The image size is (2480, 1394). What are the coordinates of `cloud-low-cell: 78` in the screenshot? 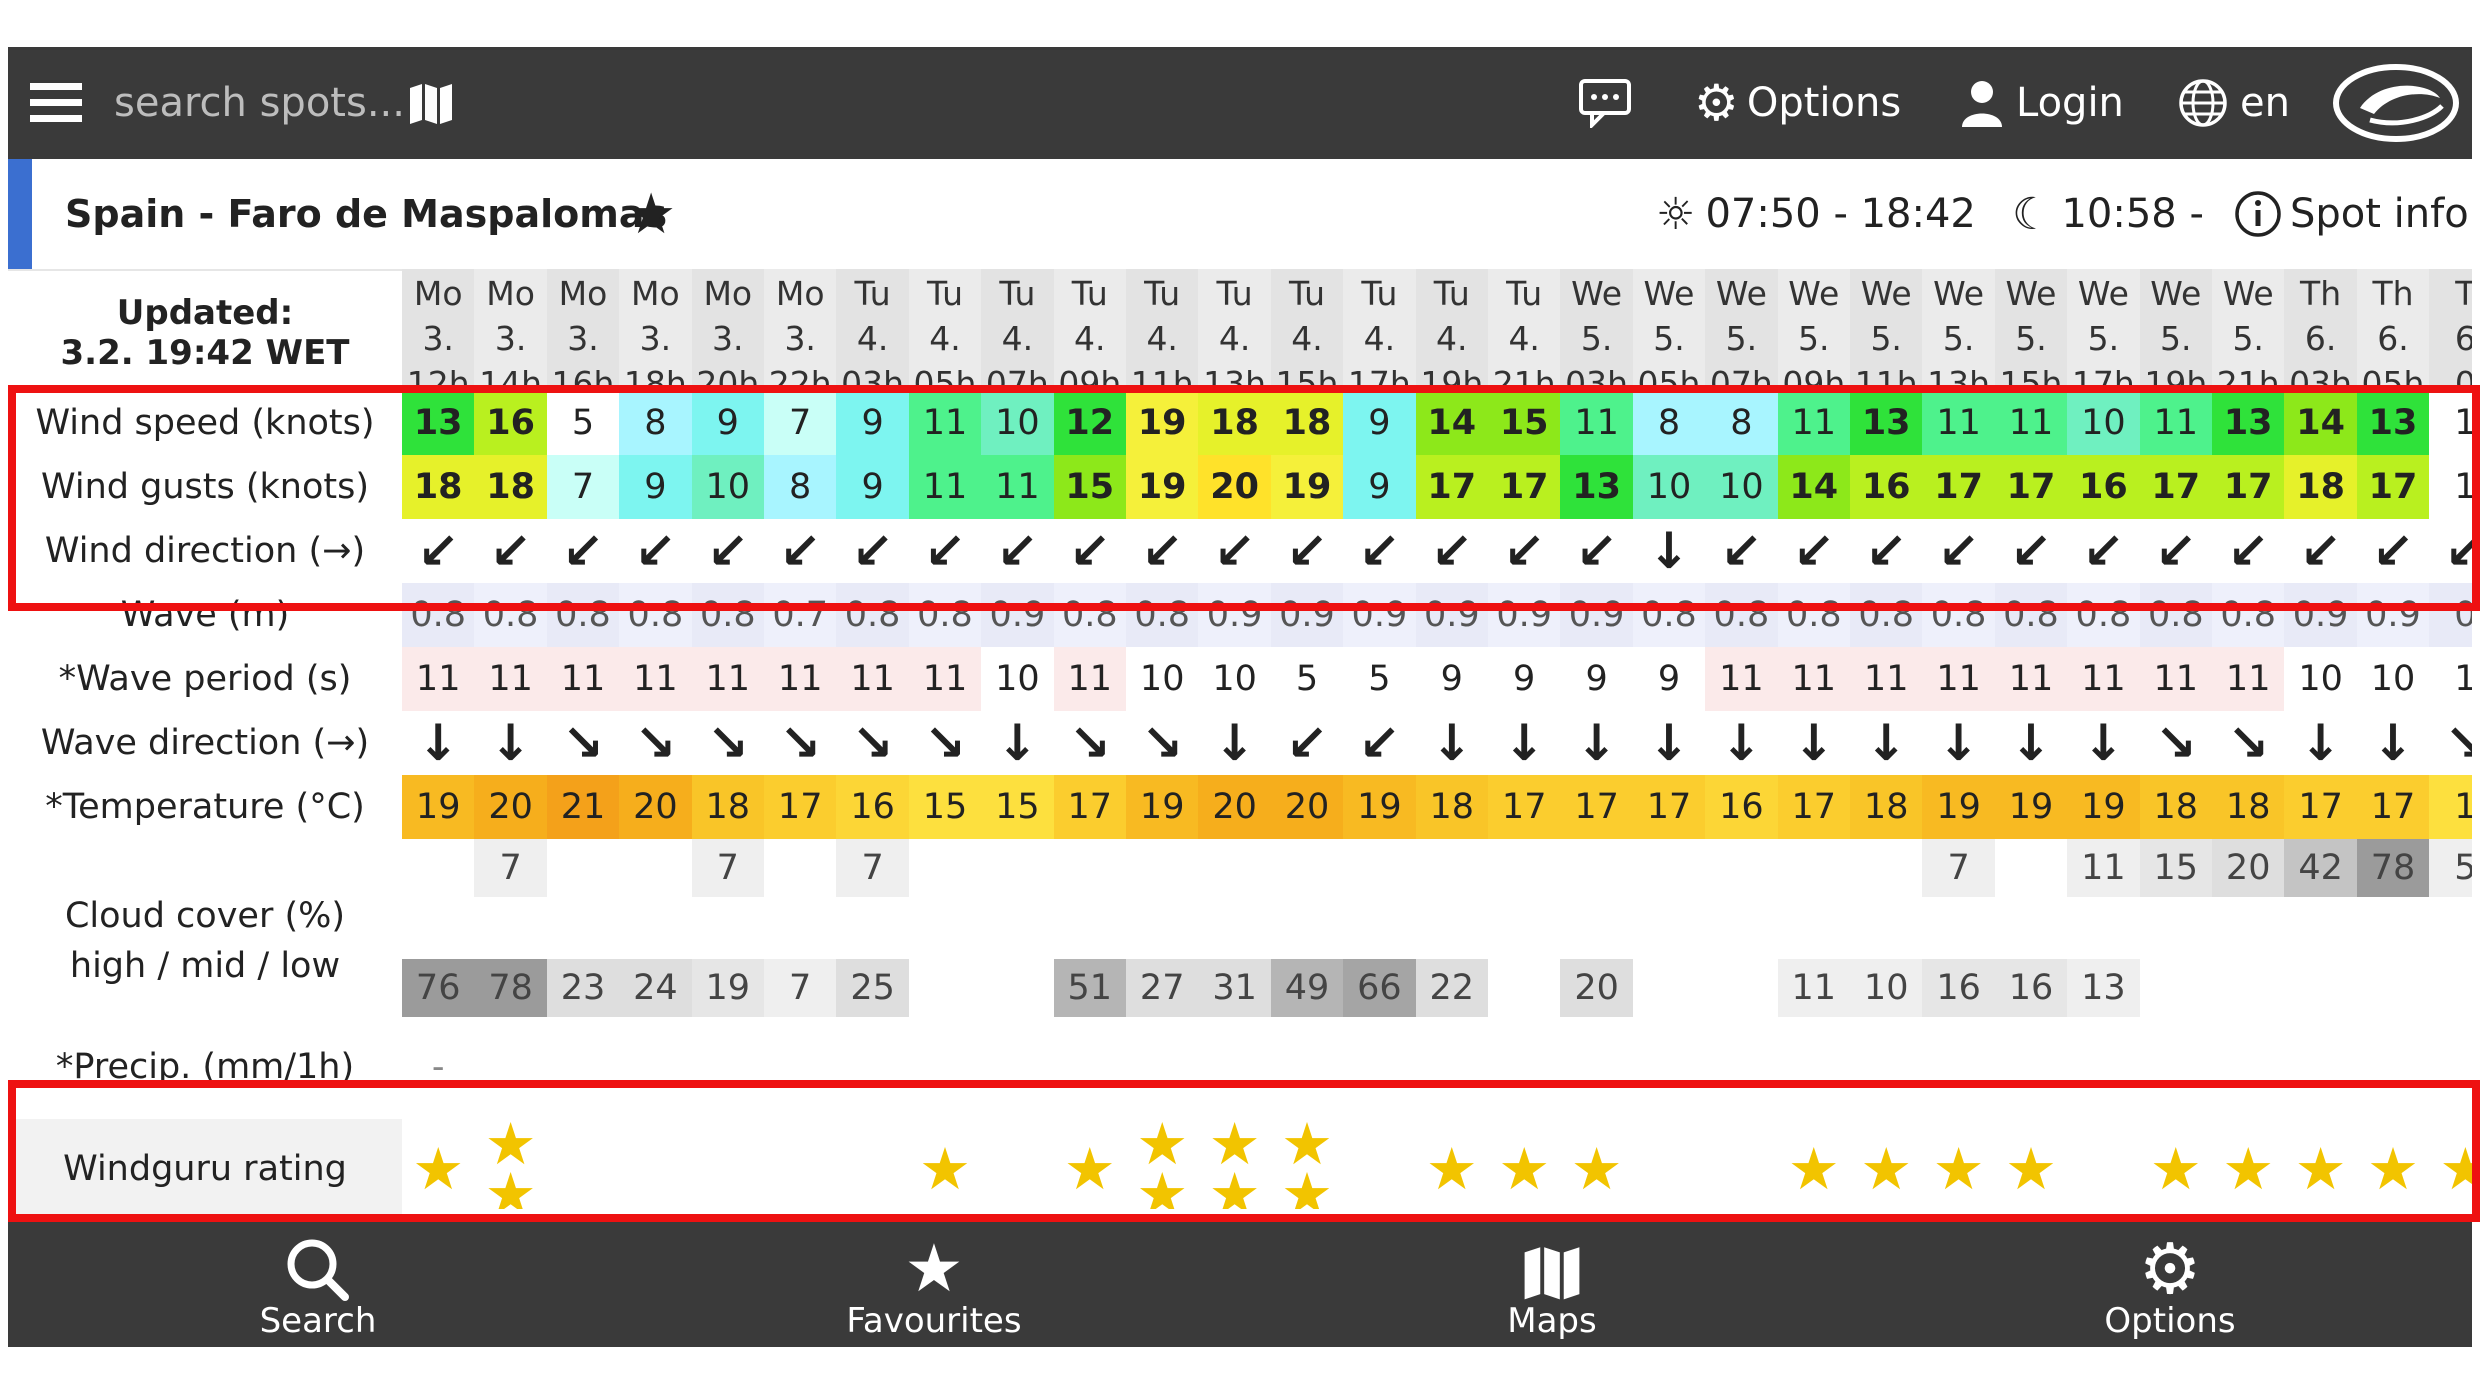 It's located at (510, 988).